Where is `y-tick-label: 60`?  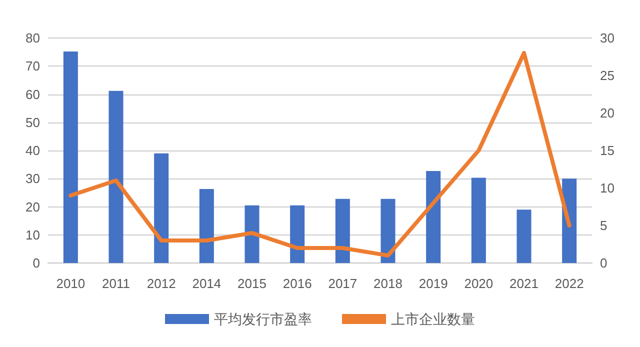
y-tick-label: 60 is located at coordinates (33, 94).